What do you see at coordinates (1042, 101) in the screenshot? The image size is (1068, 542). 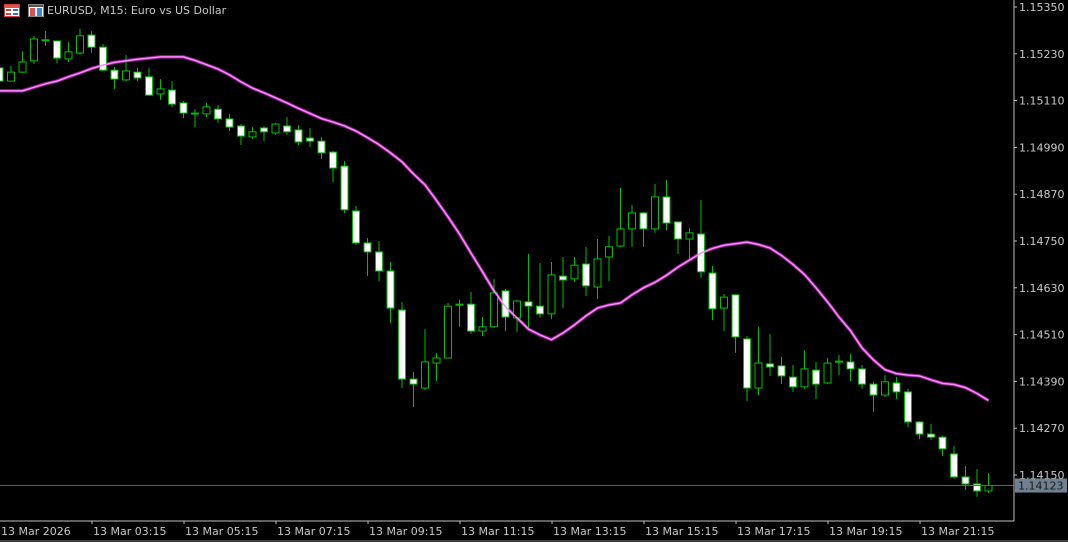 I see `price-tick-label: 1.15110` at bounding box center [1042, 101].